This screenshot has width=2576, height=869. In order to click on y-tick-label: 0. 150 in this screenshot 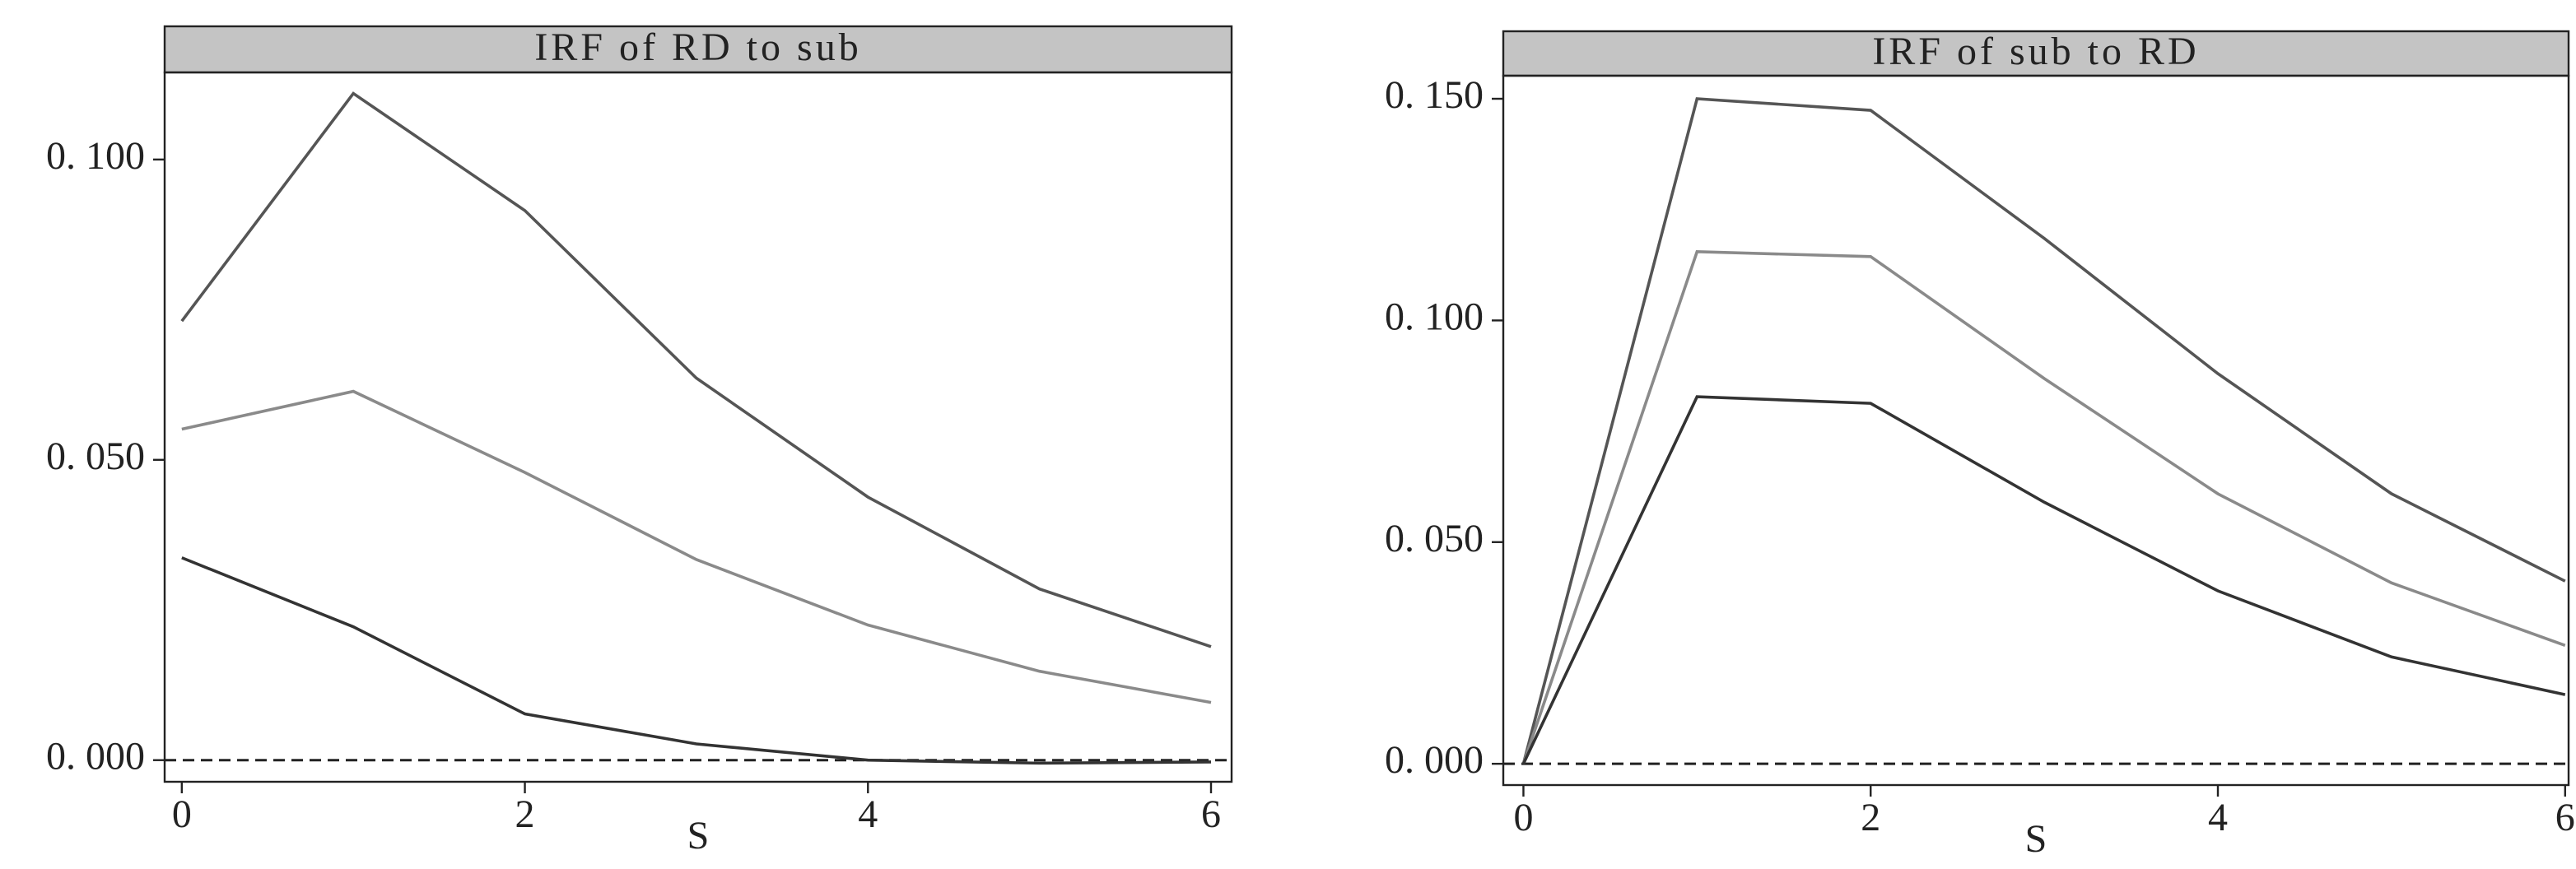, I will do `click(1434, 95)`.